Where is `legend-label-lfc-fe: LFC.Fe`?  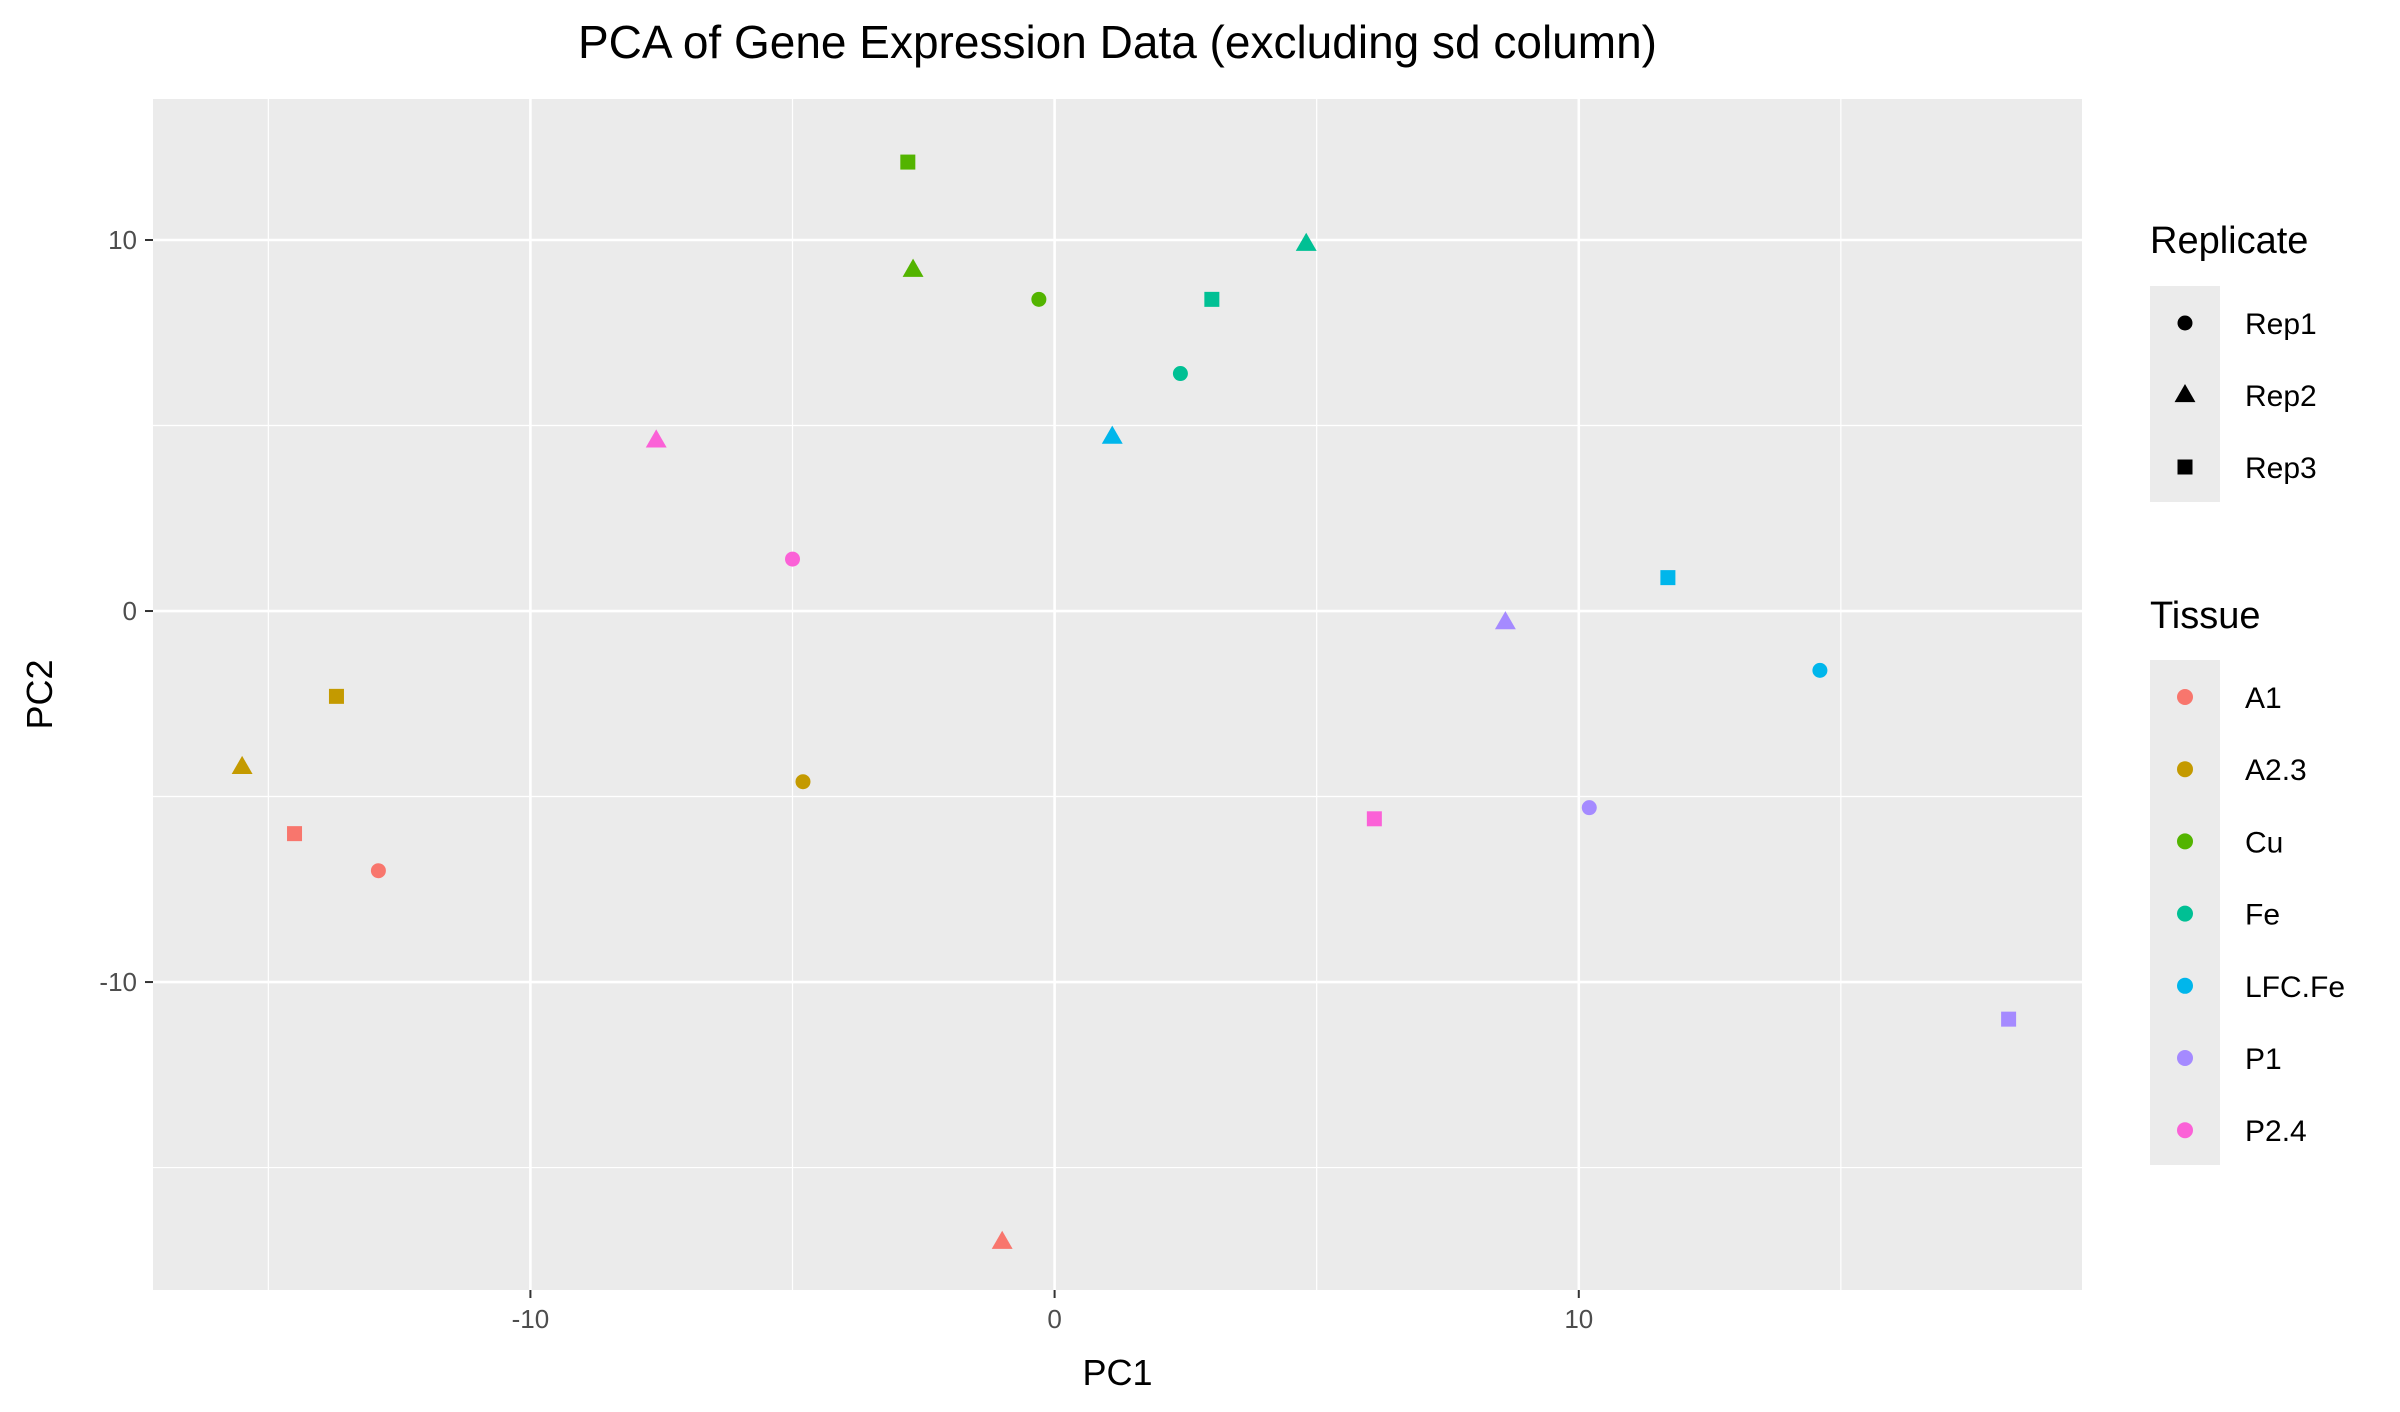
legend-label-lfc-fe: LFC.Fe is located at coordinates (2295, 987).